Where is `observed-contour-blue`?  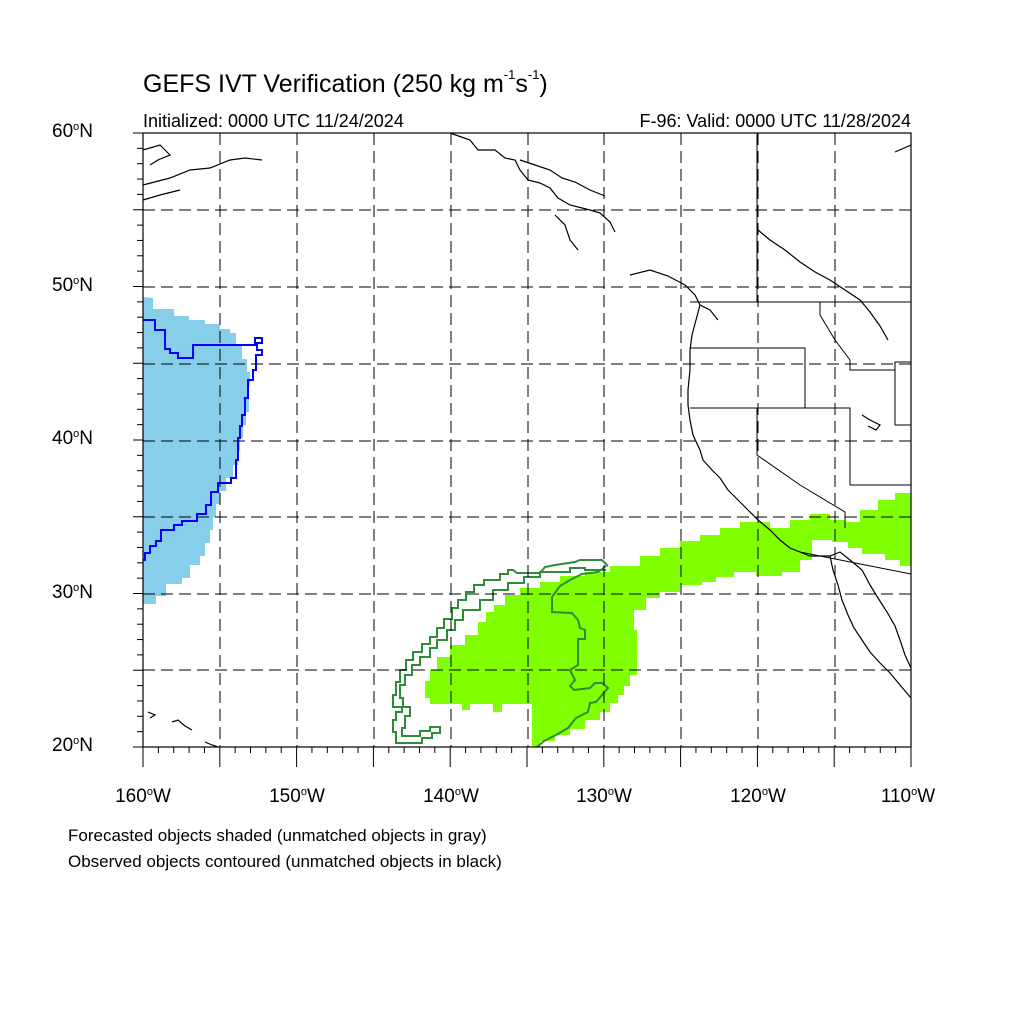 observed-contour-blue is located at coordinates (203, 440).